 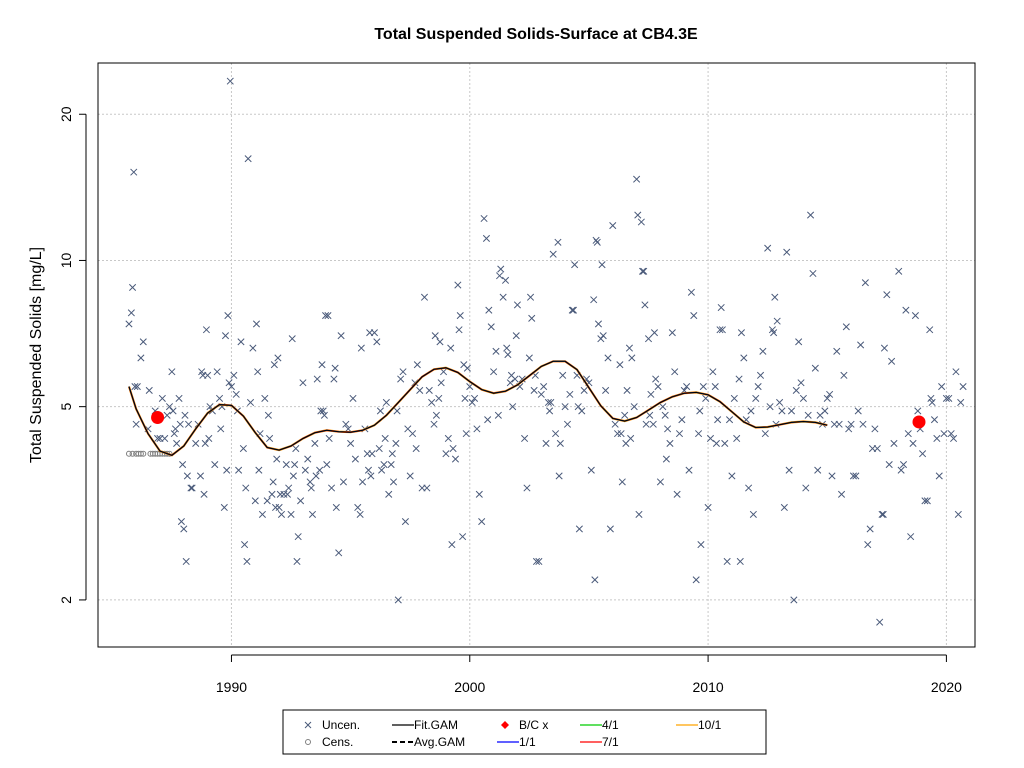 What do you see at coordinates (337, 742) in the screenshot?
I see `legend-label: Cens.` at bounding box center [337, 742].